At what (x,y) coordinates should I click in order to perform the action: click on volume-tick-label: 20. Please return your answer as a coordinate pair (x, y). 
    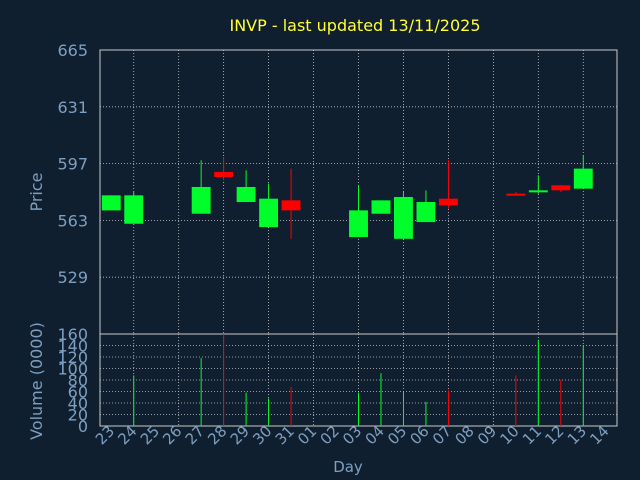
    Looking at the image, I should click on (78, 415).